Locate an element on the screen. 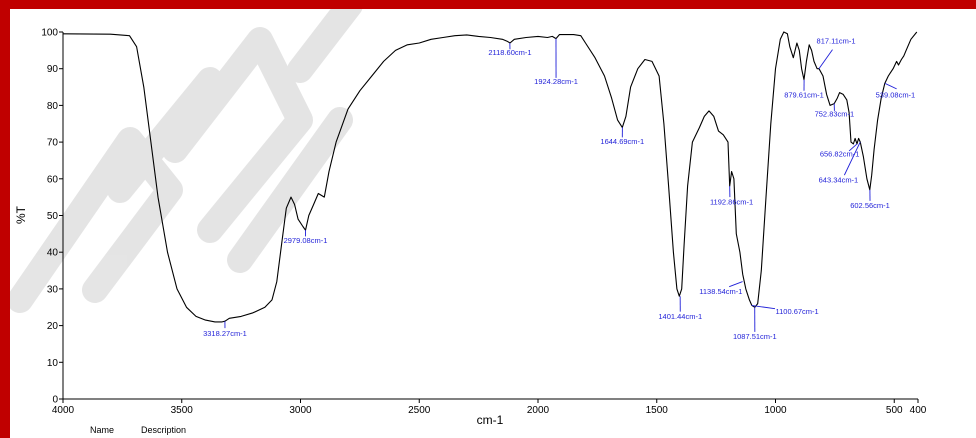 The height and width of the screenshot is (438, 976). peak-label: 752.83cm-1 is located at coordinates (835, 113).